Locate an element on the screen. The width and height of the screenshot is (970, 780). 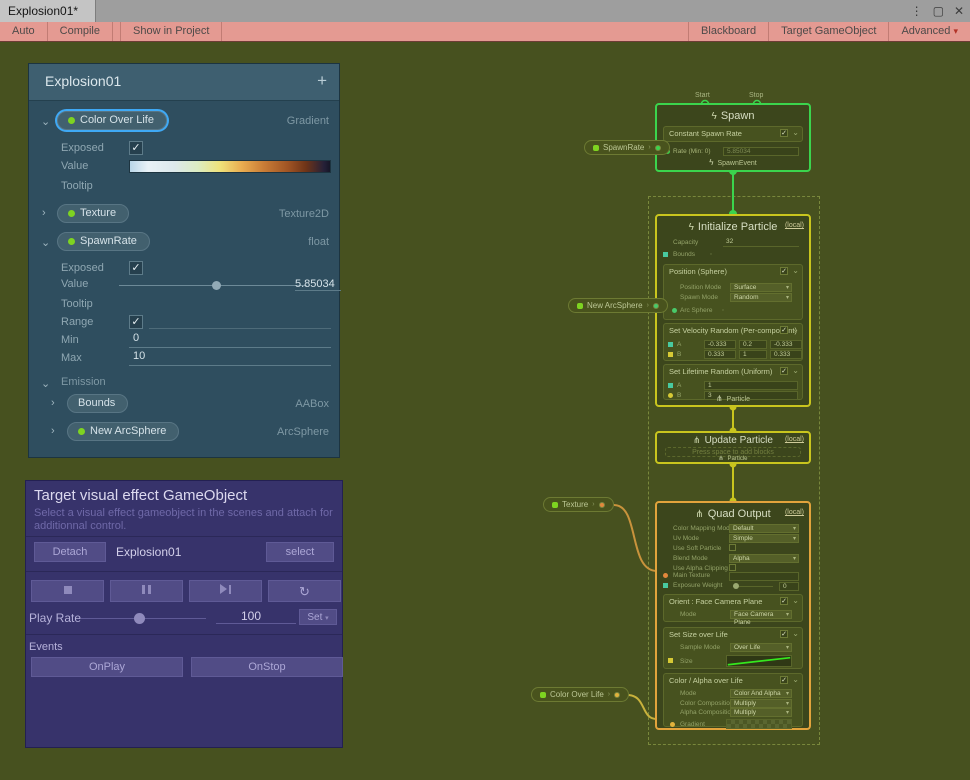
initialize-particle-output: ⋔ Particle is located at coordinates (733, 398).